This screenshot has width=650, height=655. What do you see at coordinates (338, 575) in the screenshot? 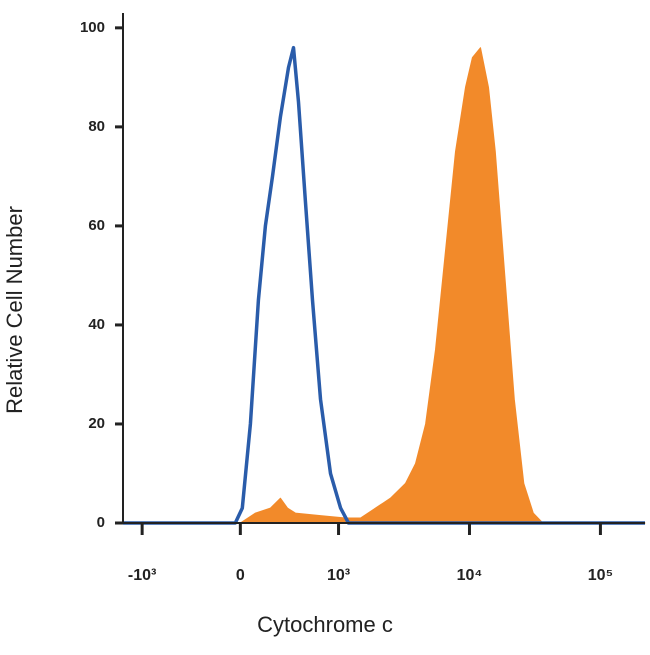
I see `x-tick-label: 10³` at bounding box center [338, 575].